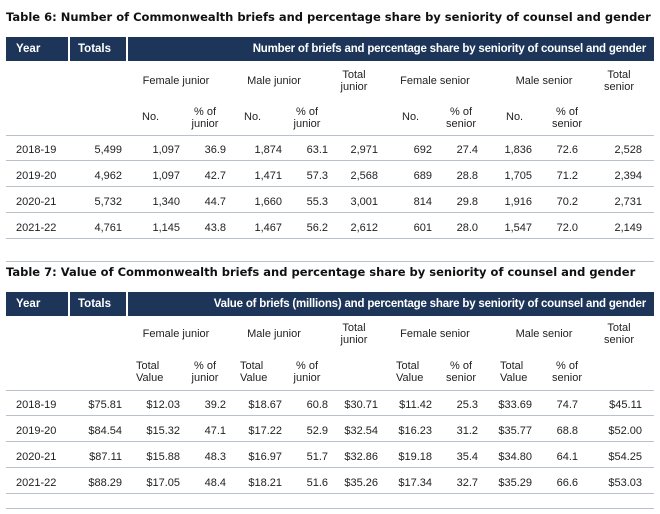 Image resolution: width=660 pixels, height=514 pixels. What do you see at coordinates (354, 81) in the screenshot?
I see `table6-group-total-junior: Total junior` at bounding box center [354, 81].